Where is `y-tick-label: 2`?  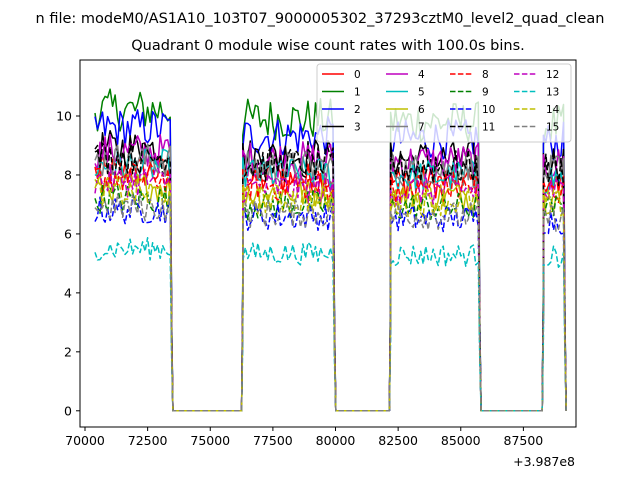 y-tick-label: 2 is located at coordinates (68, 351).